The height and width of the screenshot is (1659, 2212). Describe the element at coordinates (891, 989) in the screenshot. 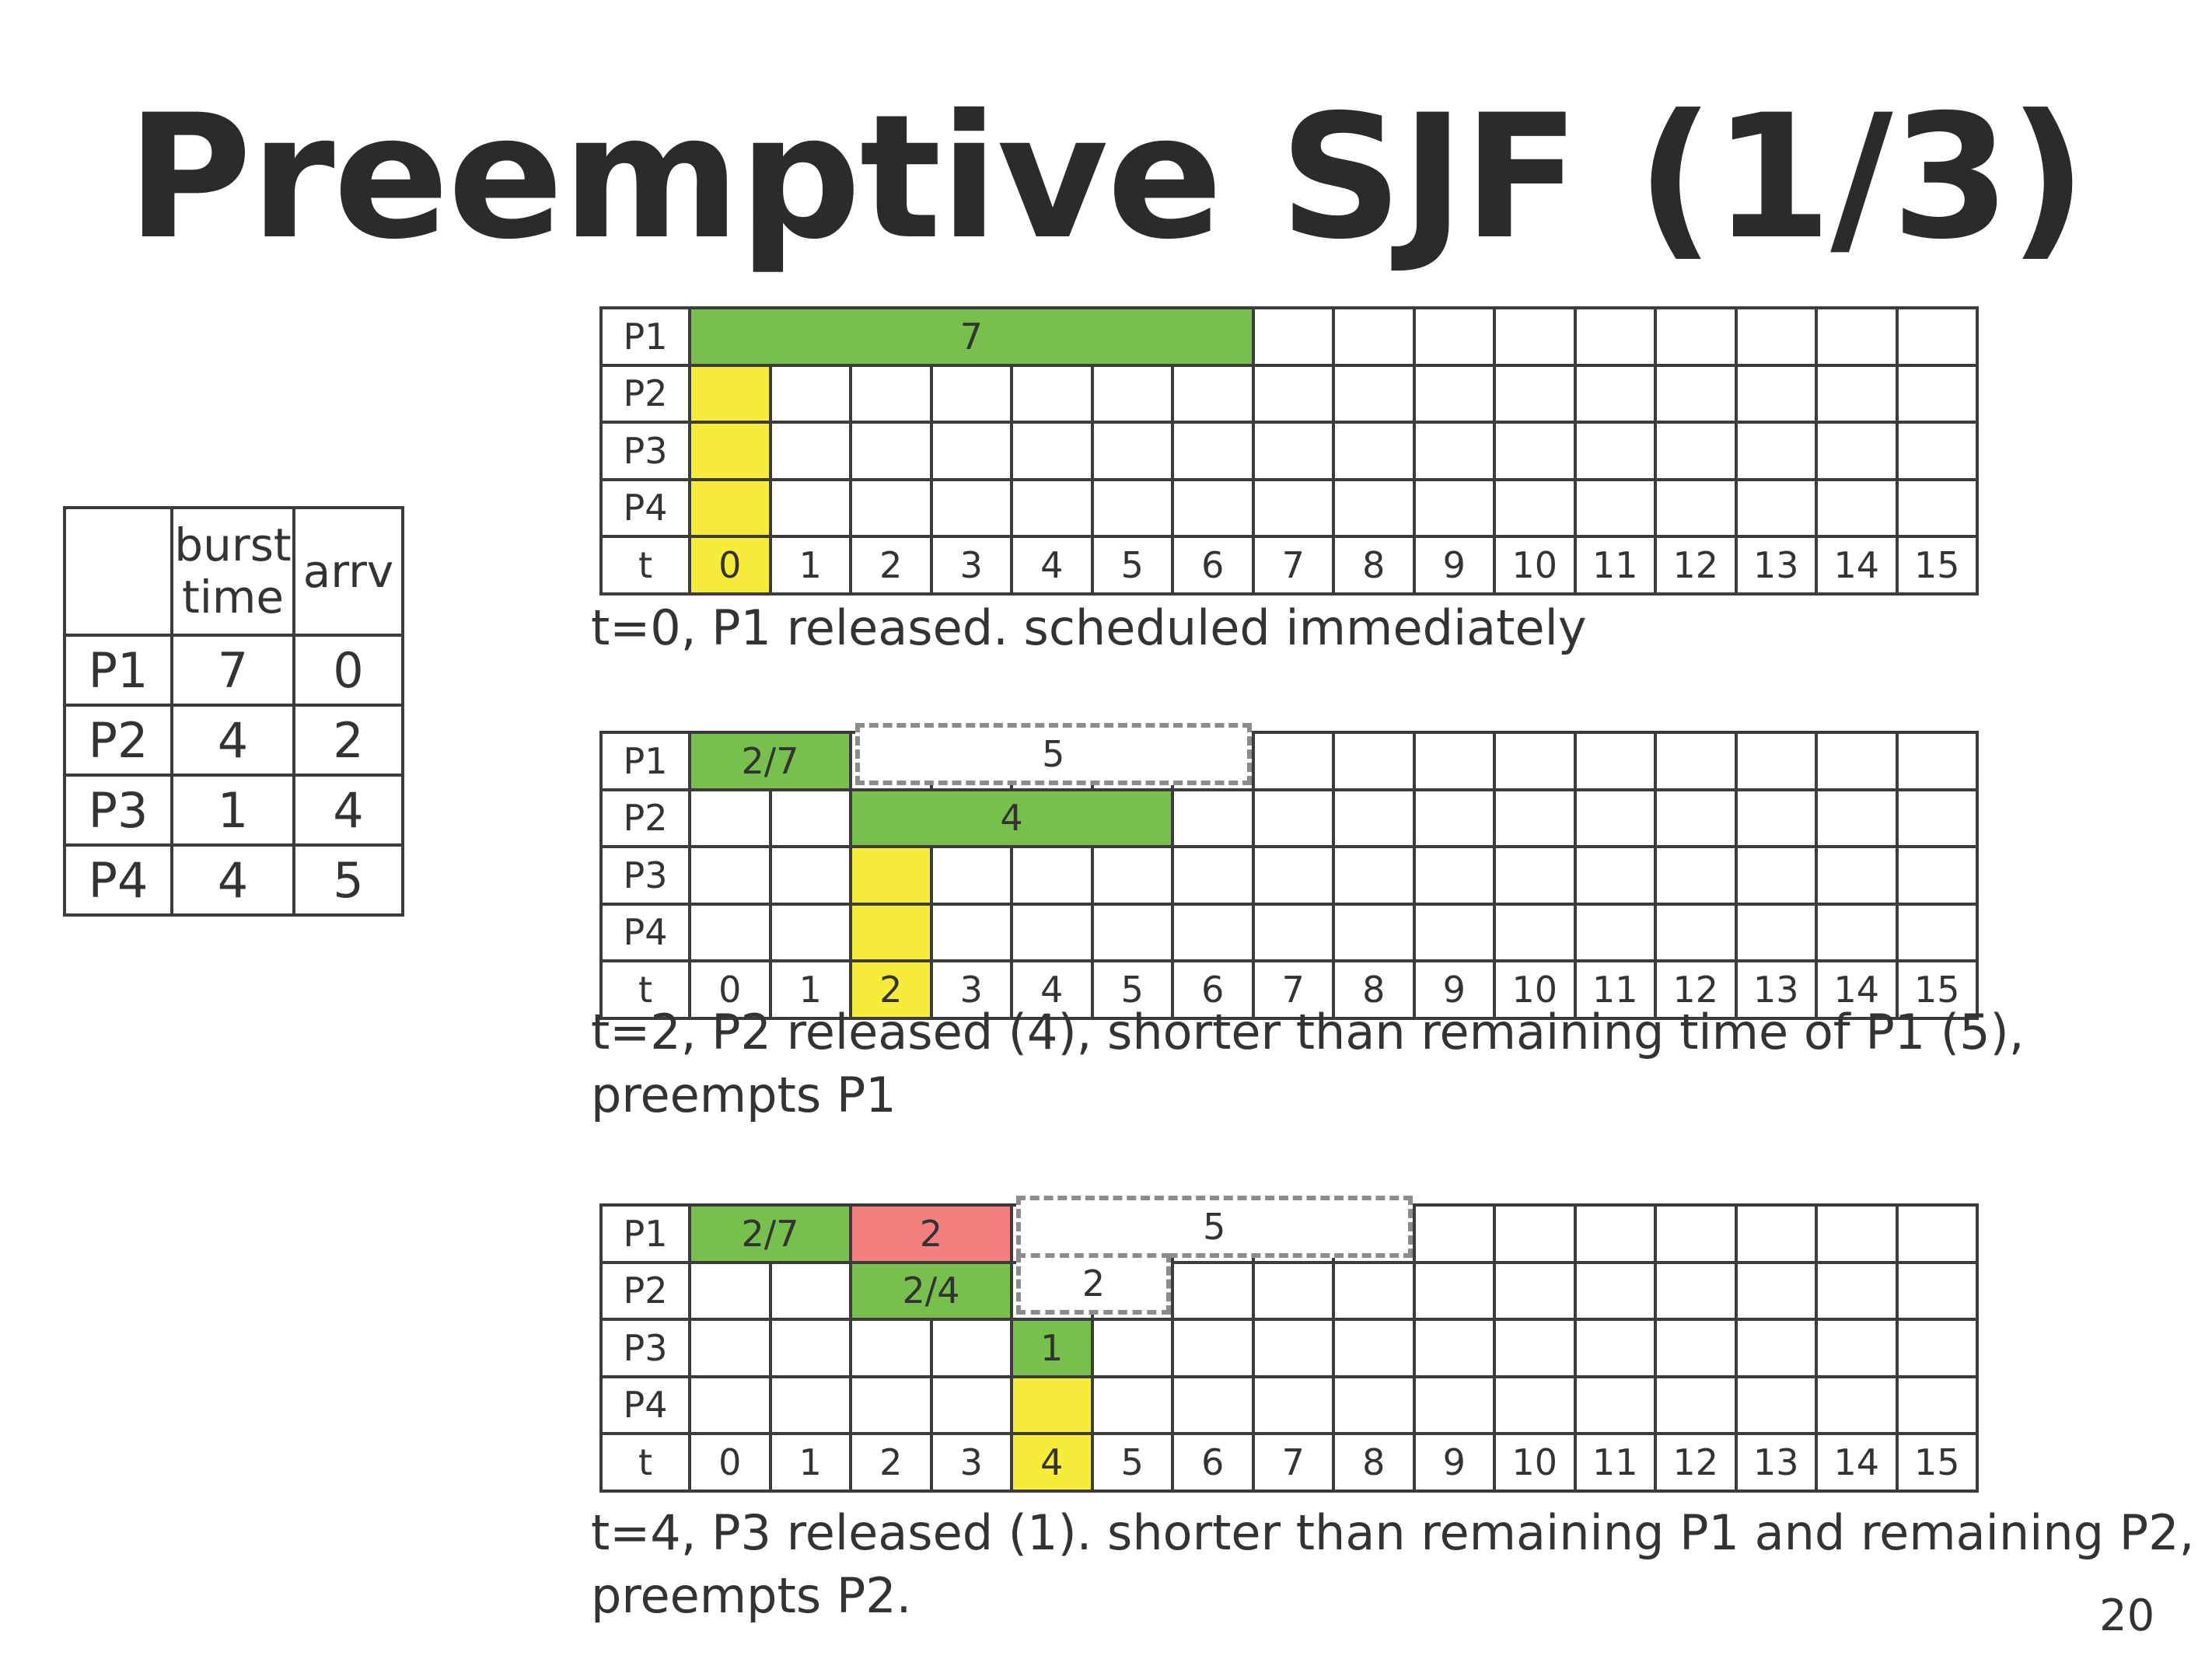

I see `gantt-tick-label: 2` at that location.